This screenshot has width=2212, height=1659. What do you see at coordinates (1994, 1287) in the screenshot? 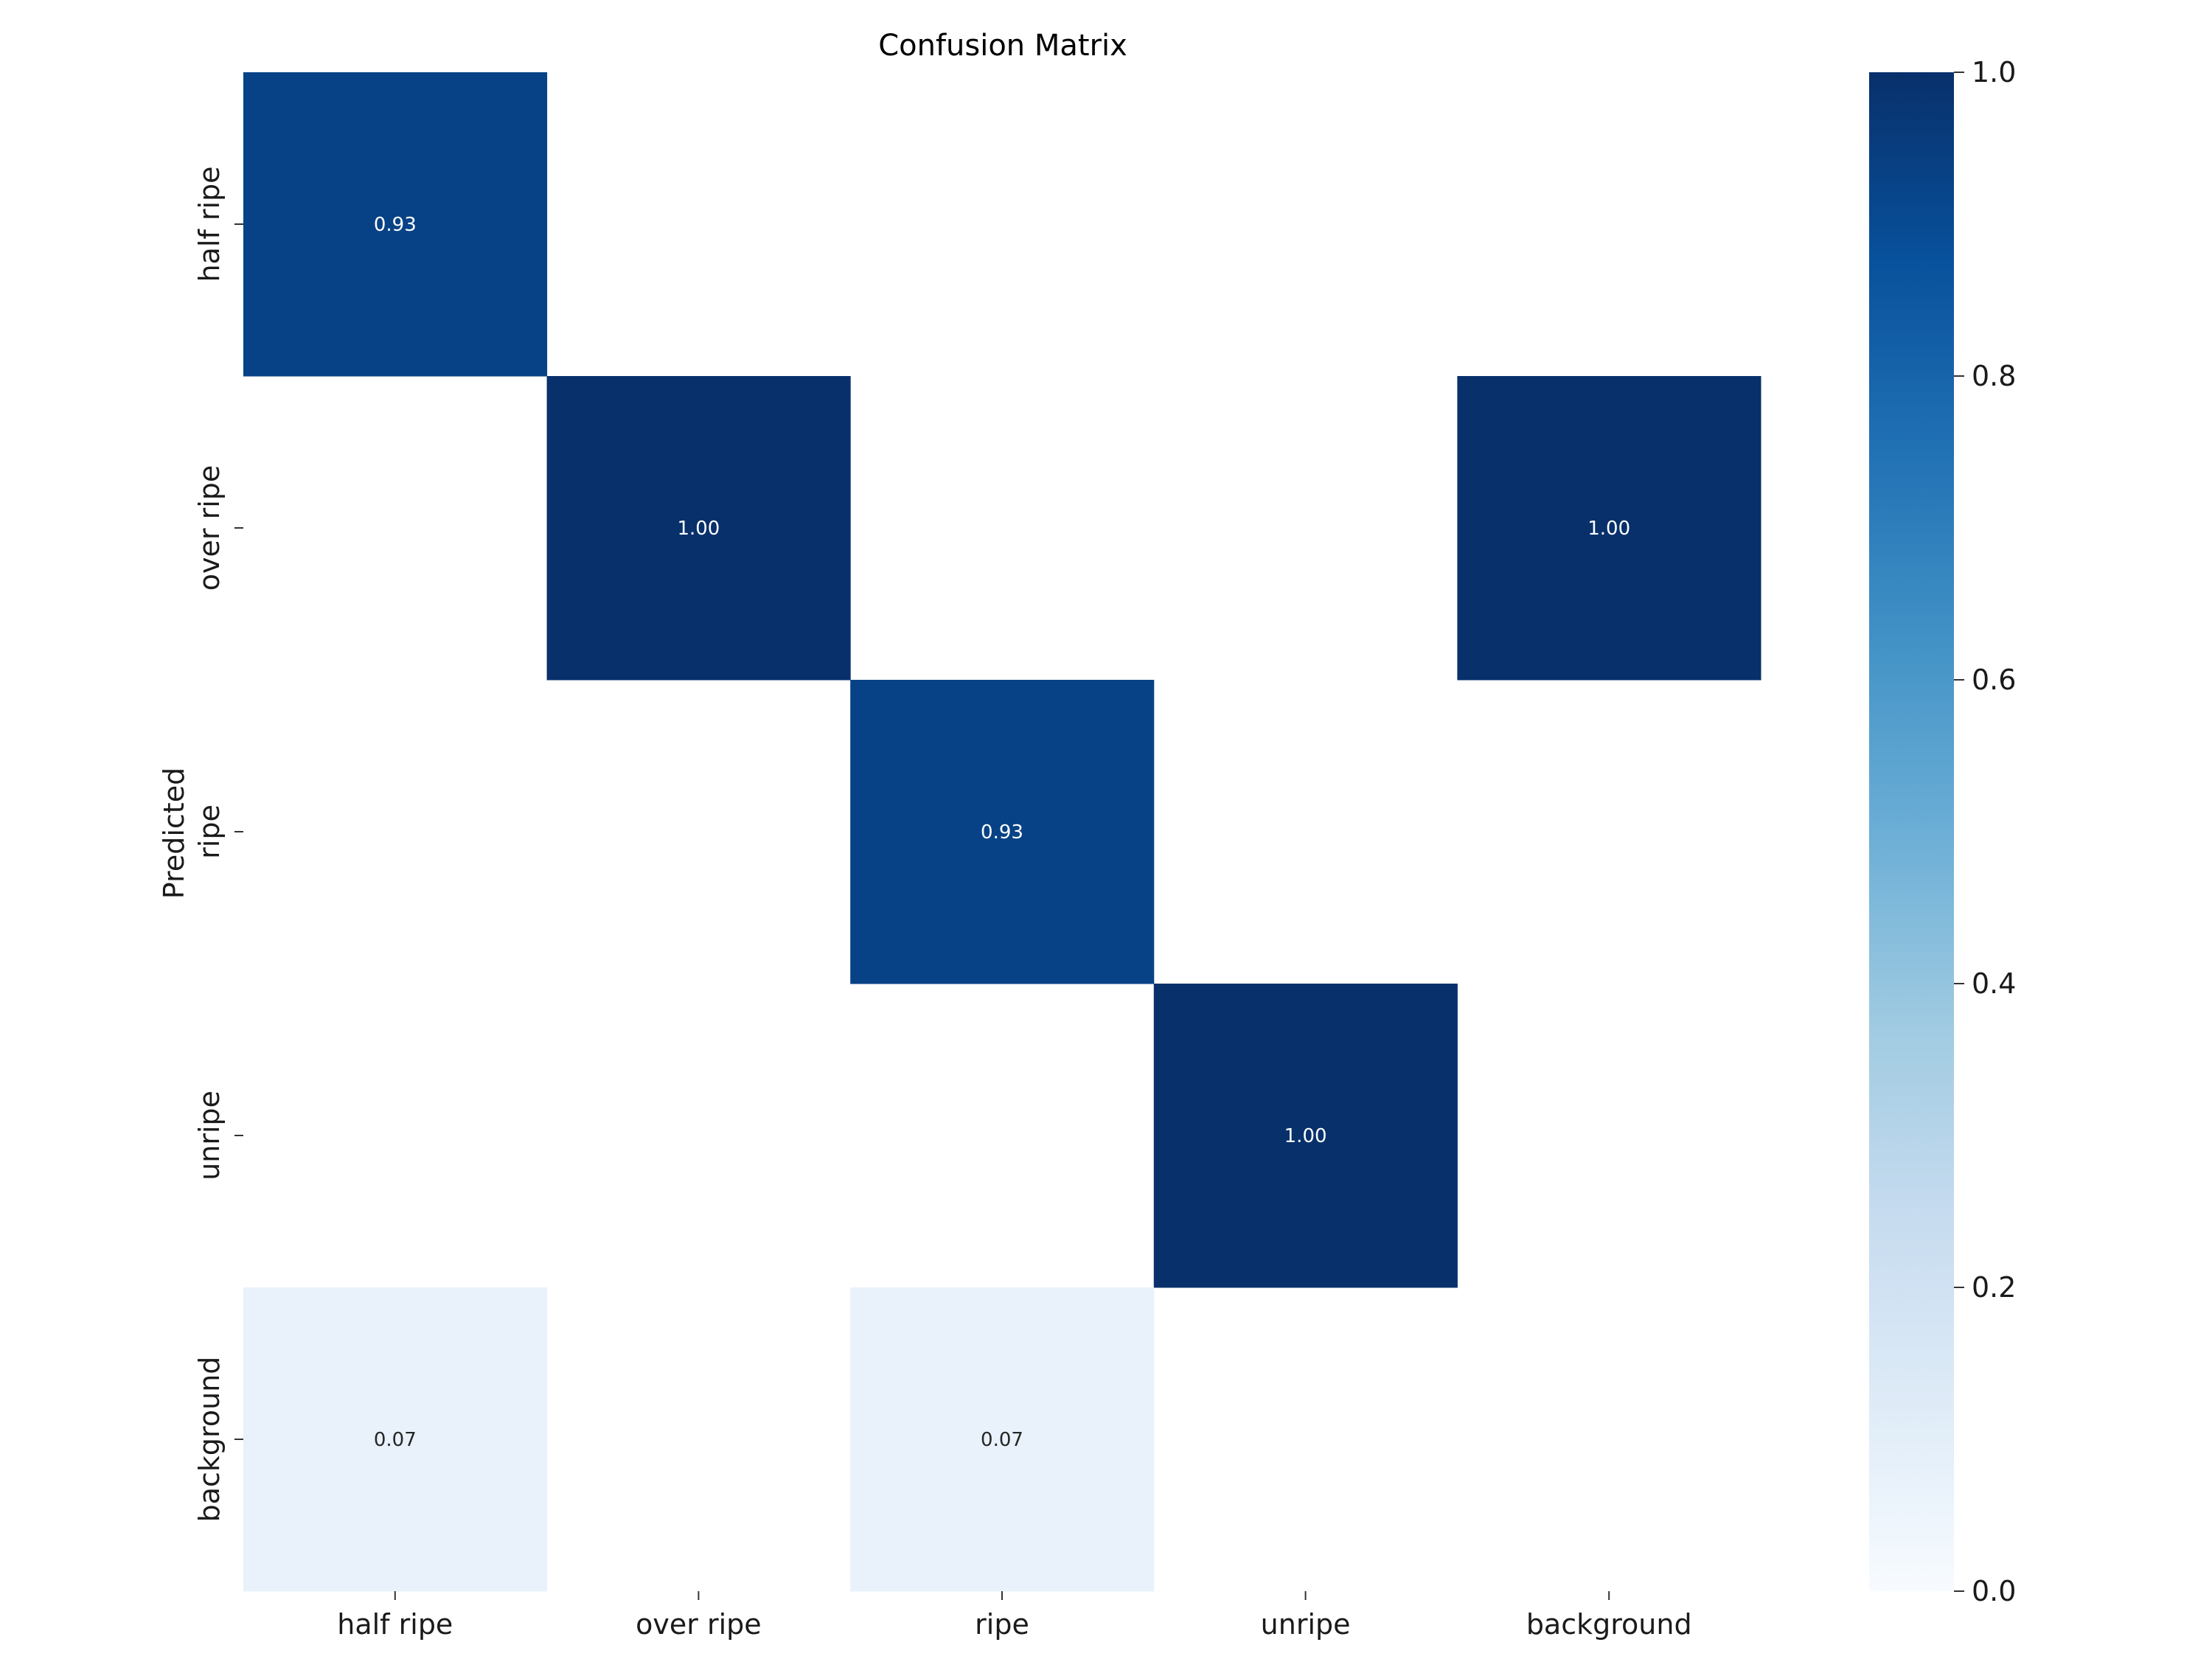
I see `colorbar-tick-label: 0.2` at bounding box center [1994, 1287].